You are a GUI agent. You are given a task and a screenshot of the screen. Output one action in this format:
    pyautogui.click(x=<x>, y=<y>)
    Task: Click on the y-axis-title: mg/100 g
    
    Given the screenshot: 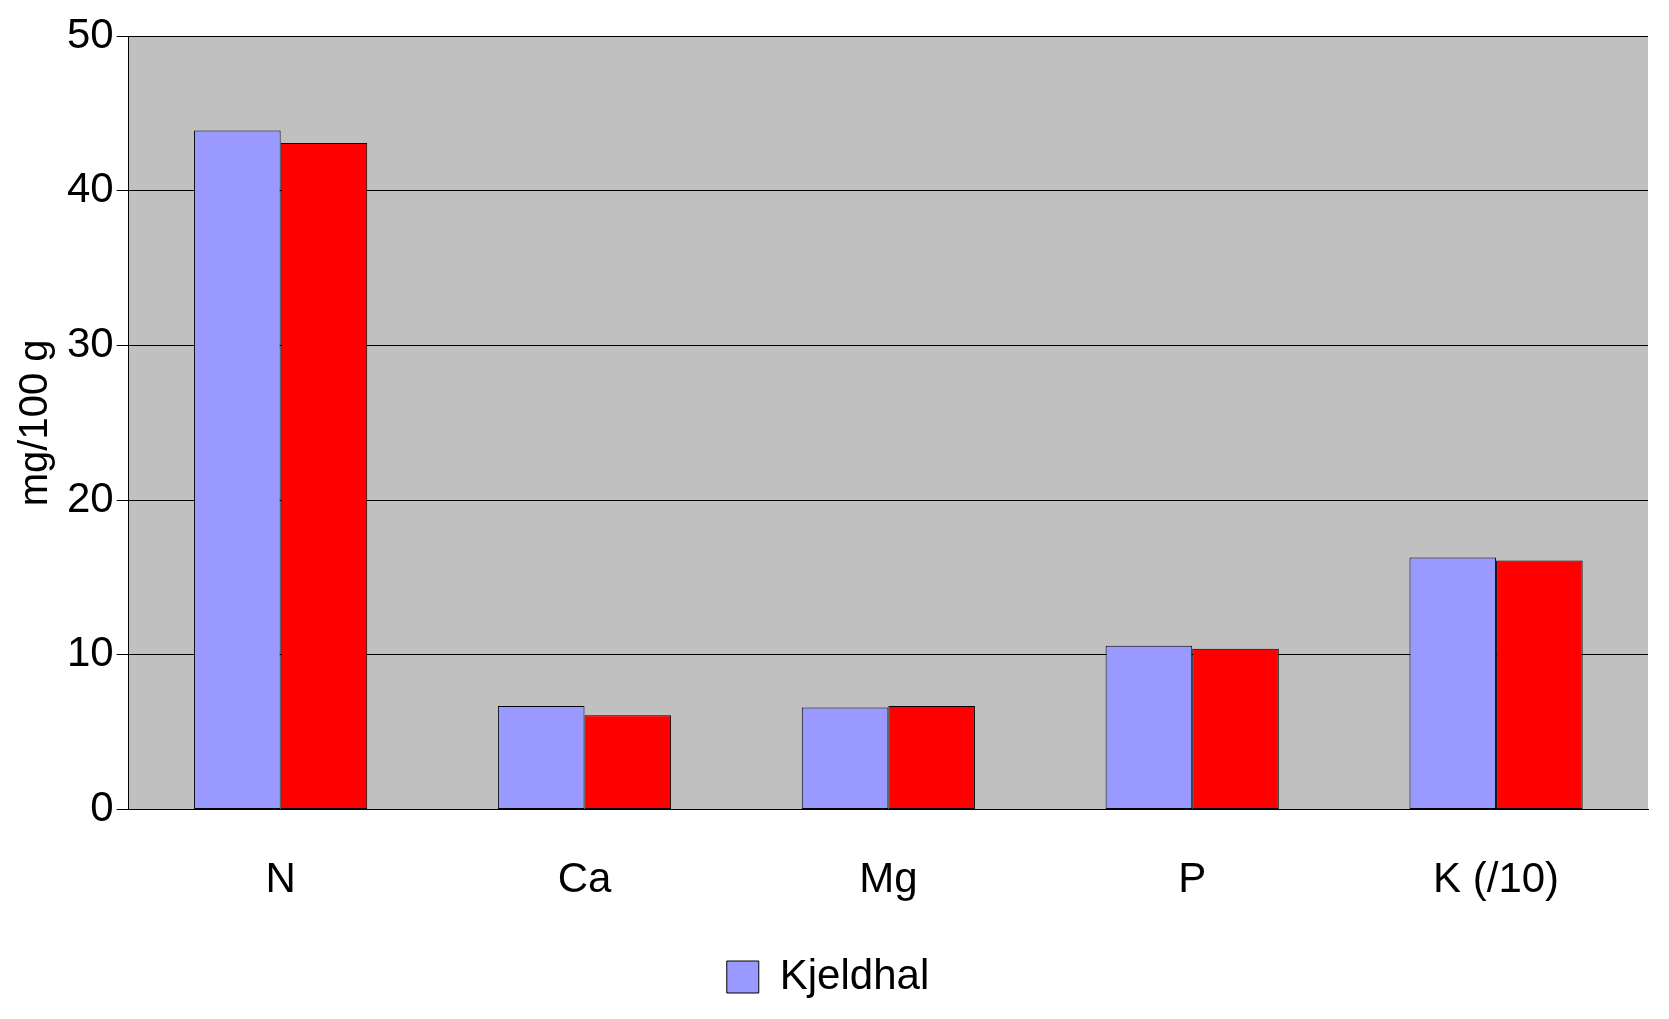 What is the action you would take?
    pyautogui.click(x=33, y=423)
    